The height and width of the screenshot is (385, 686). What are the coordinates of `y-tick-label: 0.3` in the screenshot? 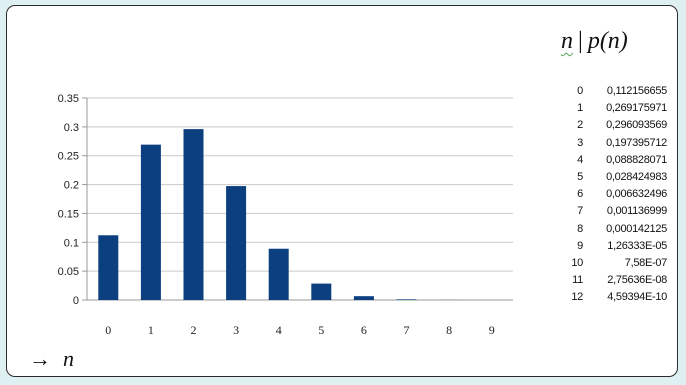 It's located at (71, 128).